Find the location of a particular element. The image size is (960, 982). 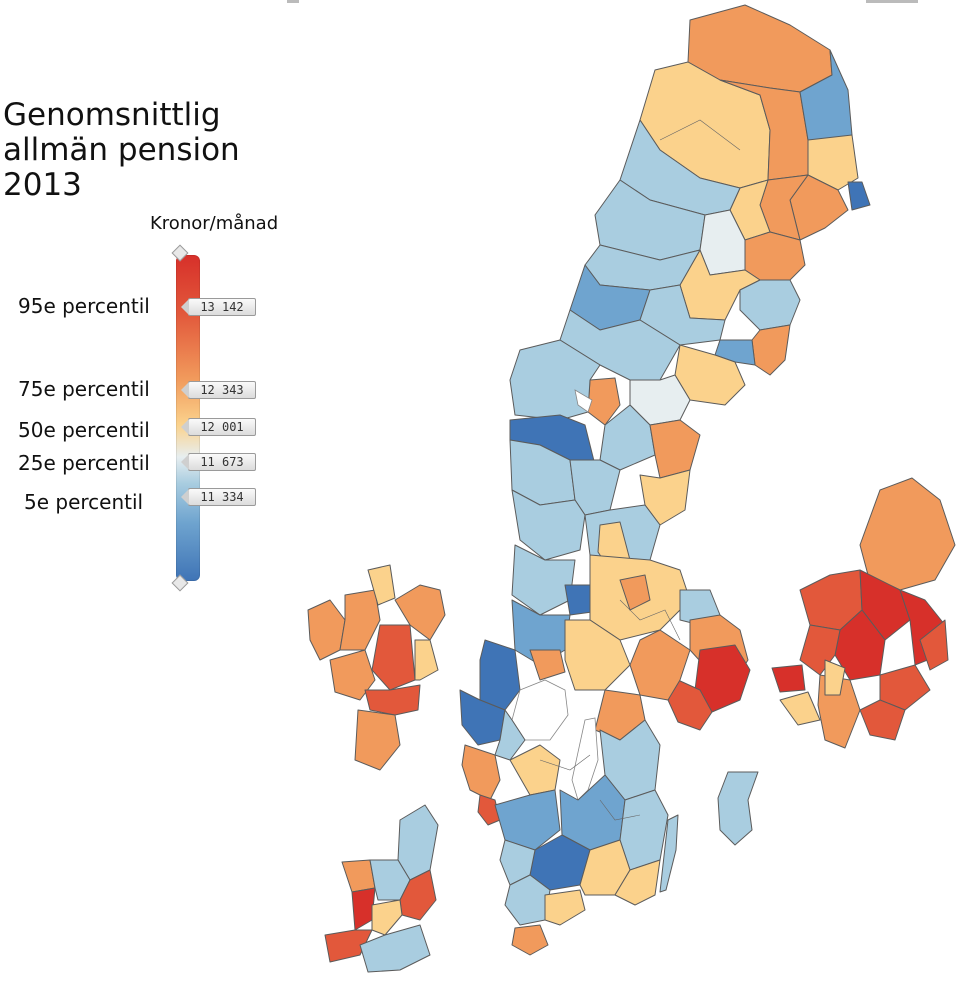

legend-label-p95: 95e percentil is located at coordinates (84, 306).